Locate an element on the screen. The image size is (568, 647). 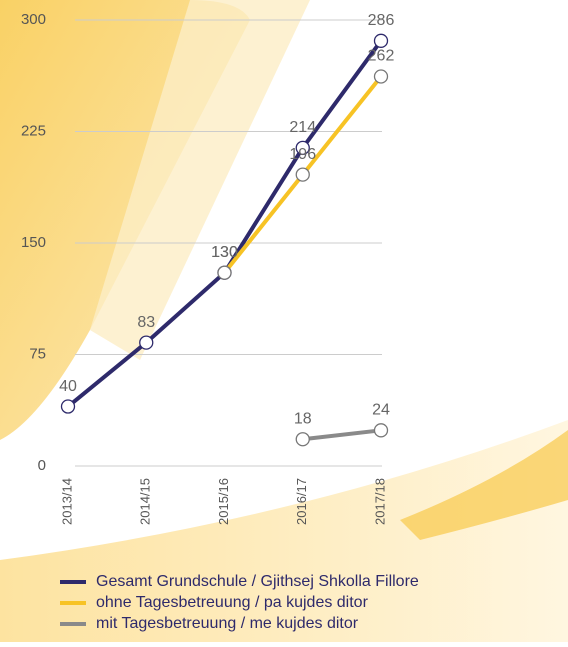
y-tick-label: 150 is located at coordinates (33, 242).